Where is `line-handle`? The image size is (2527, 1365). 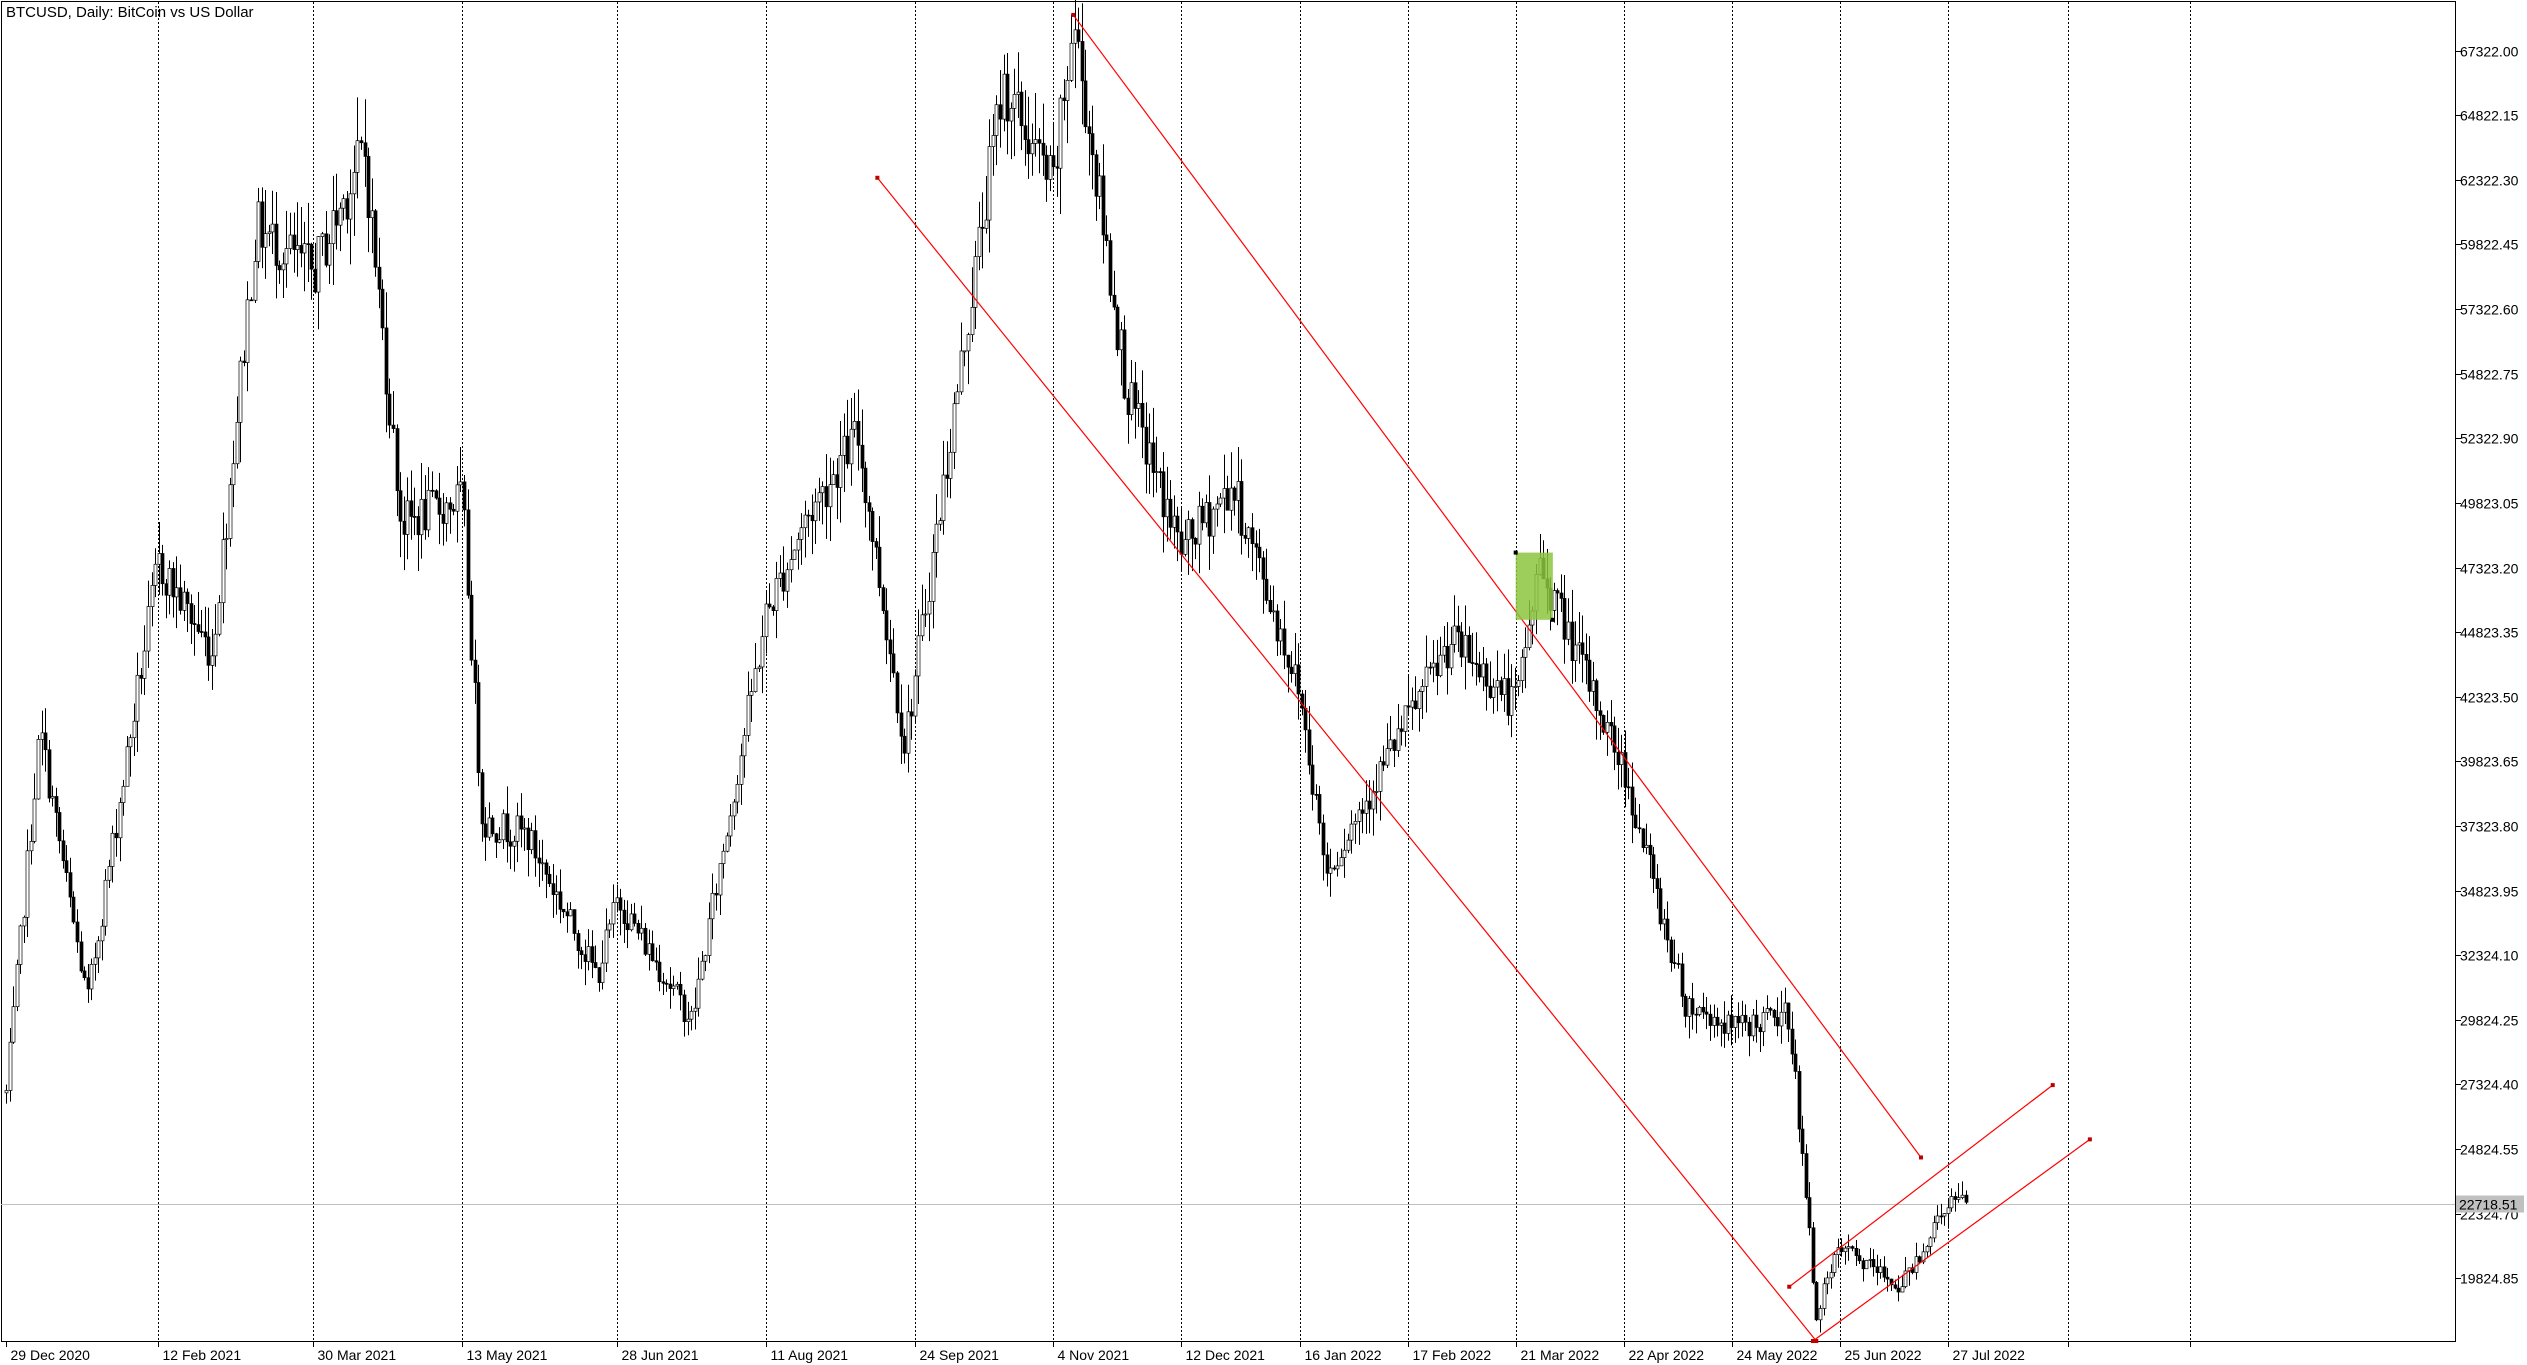 line-handle is located at coordinates (2052, 1085).